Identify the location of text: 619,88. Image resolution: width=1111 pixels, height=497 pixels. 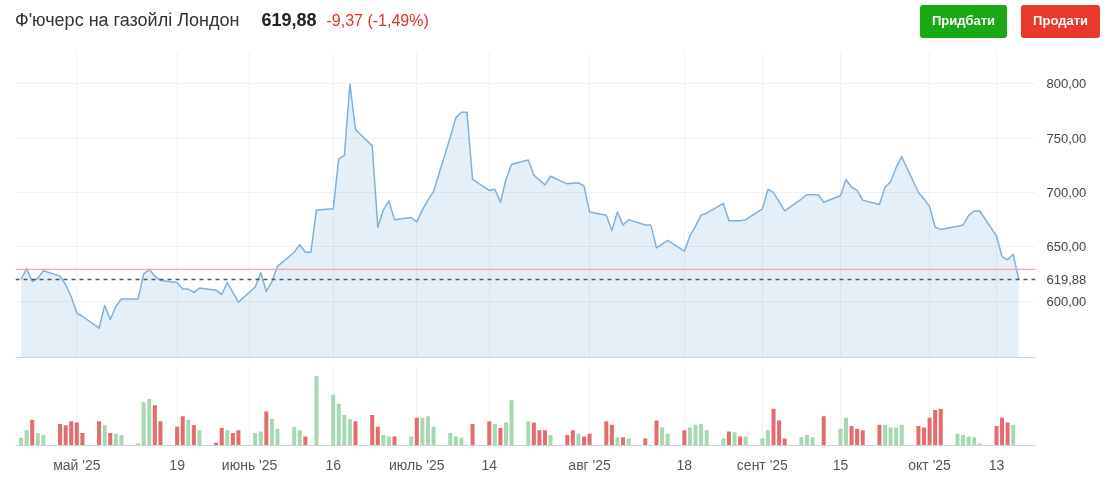
(289, 20).